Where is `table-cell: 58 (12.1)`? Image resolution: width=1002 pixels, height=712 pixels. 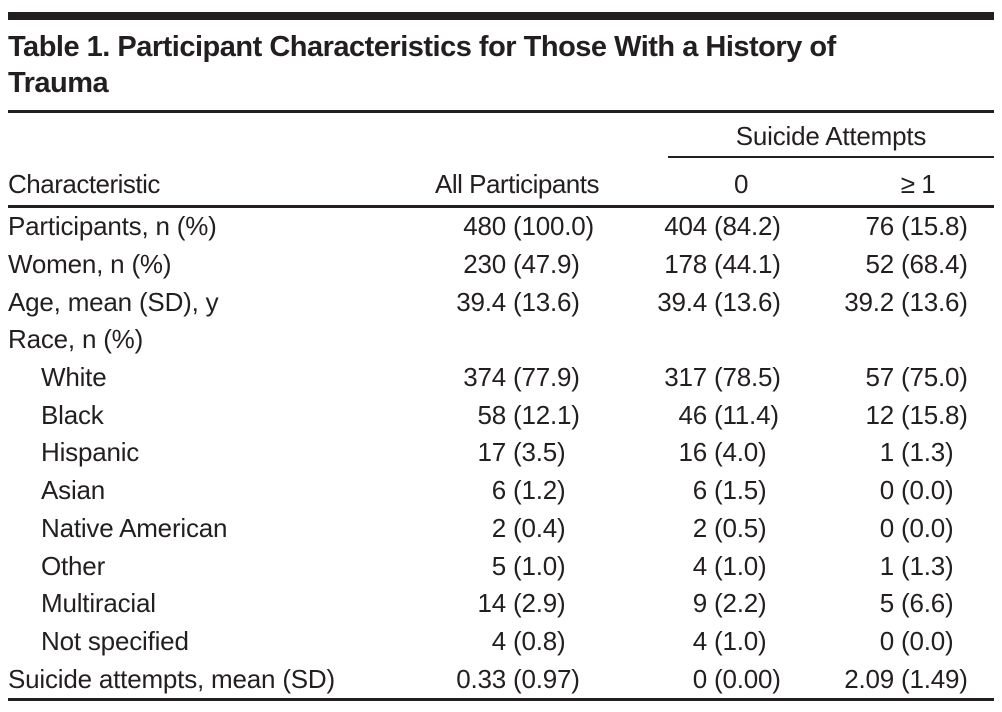 table-cell: 58 (12.1) is located at coordinates (525, 415).